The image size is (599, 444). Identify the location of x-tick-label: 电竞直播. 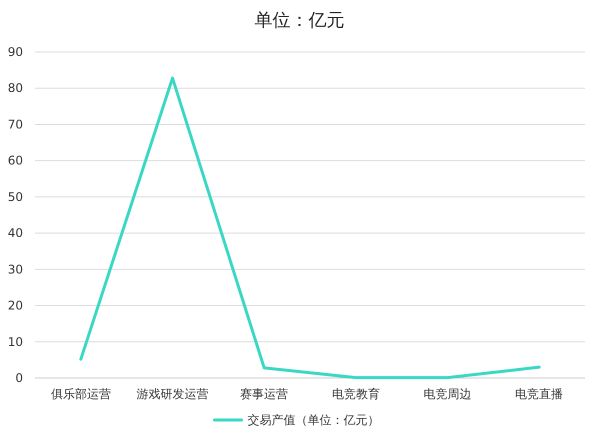
(539, 394).